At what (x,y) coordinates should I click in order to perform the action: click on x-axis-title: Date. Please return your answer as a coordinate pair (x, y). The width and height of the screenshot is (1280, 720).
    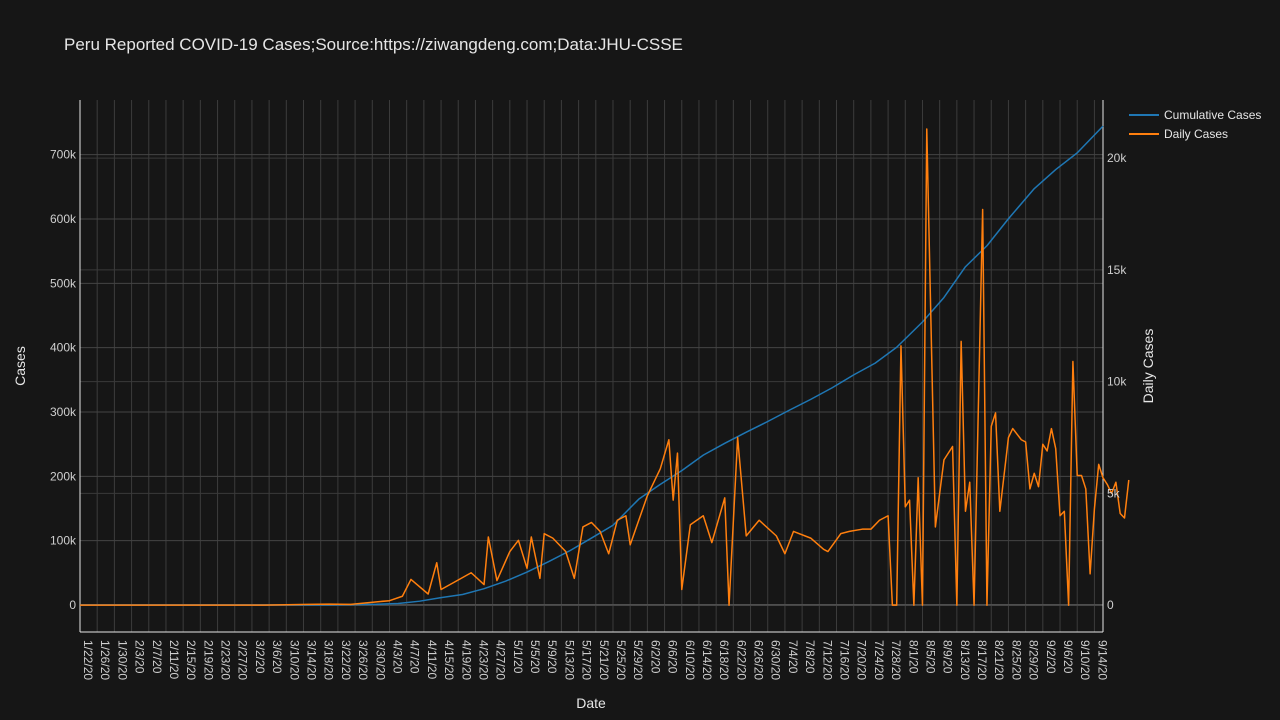
    Looking at the image, I should click on (591, 703).